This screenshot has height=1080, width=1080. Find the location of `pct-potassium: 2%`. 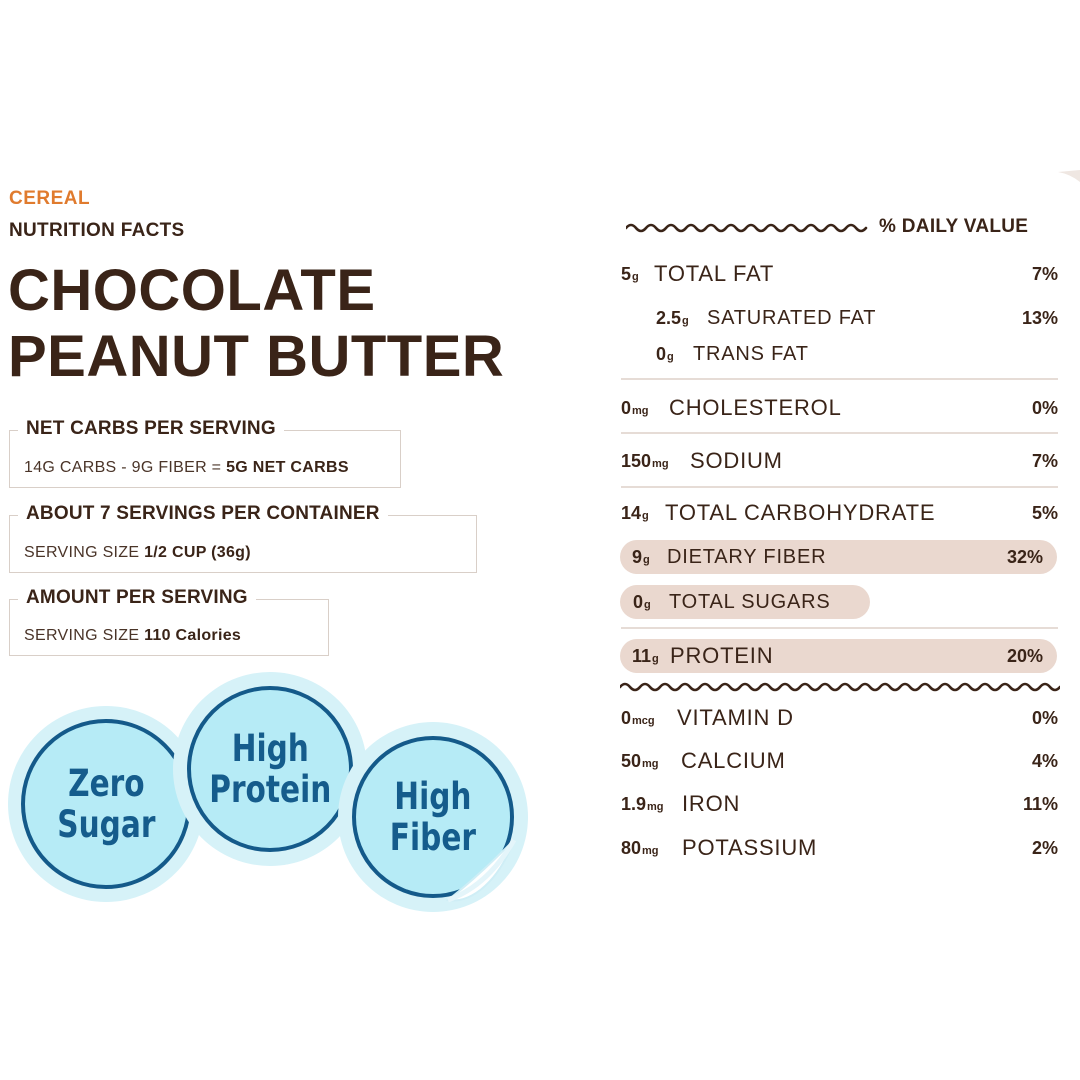

pct-potassium: 2% is located at coordinates (1044, 847).